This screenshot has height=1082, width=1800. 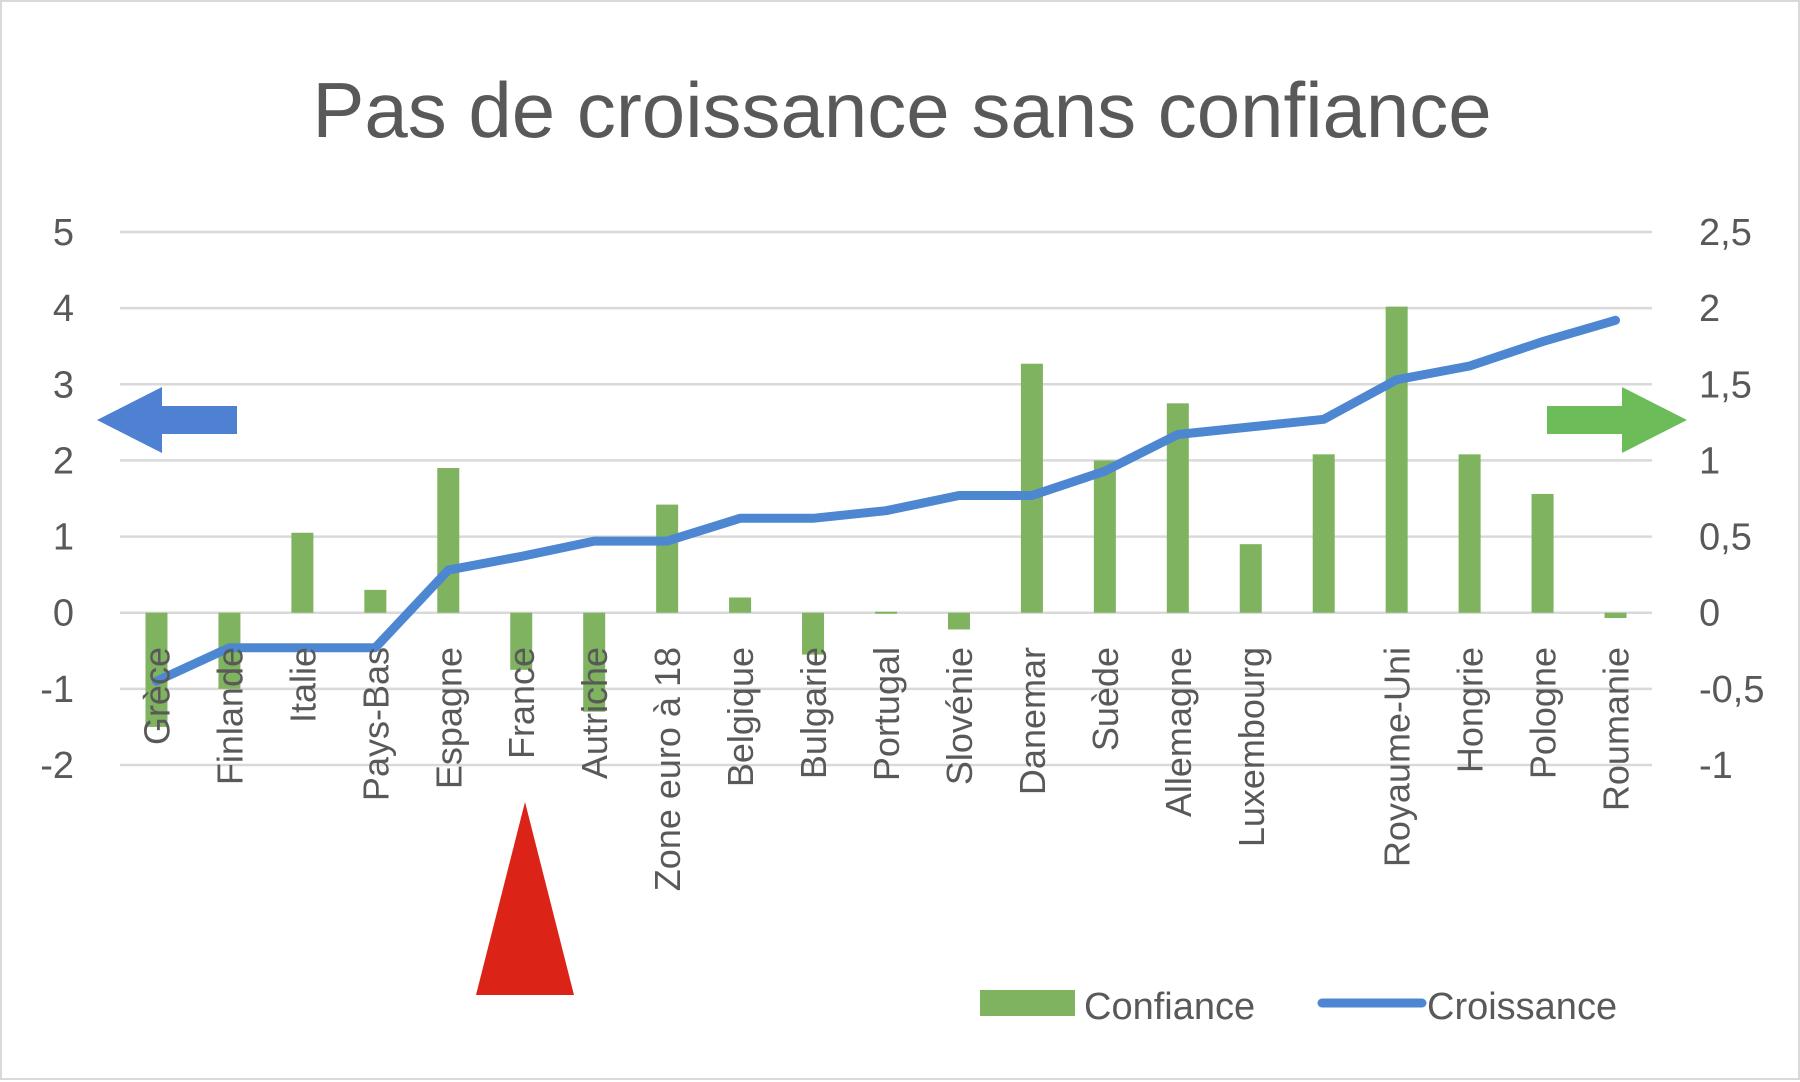 What do you see at coordinates (1731, 499) in the screenshot?
I see `right-axis-ticks: -1 -0,5 0 0,5 1 1,5 2 2,5` at bounding box center [1731, 499].